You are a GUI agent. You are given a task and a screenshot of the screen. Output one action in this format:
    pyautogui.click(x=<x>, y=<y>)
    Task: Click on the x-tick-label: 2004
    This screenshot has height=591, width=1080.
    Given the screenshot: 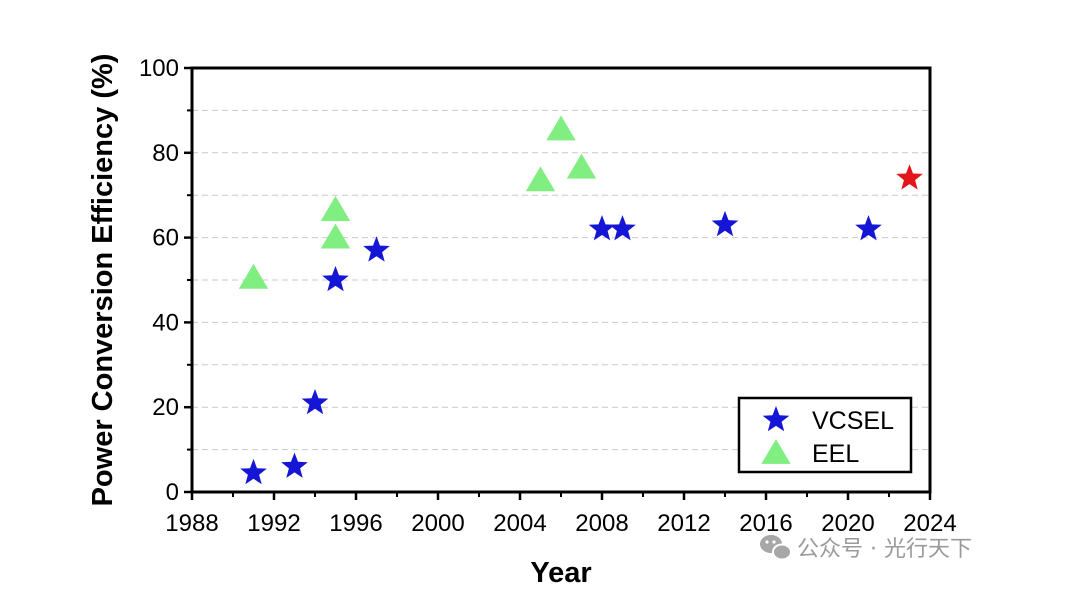 What is the action you would take?
    pyautogui.click(x=519, y=523)
    